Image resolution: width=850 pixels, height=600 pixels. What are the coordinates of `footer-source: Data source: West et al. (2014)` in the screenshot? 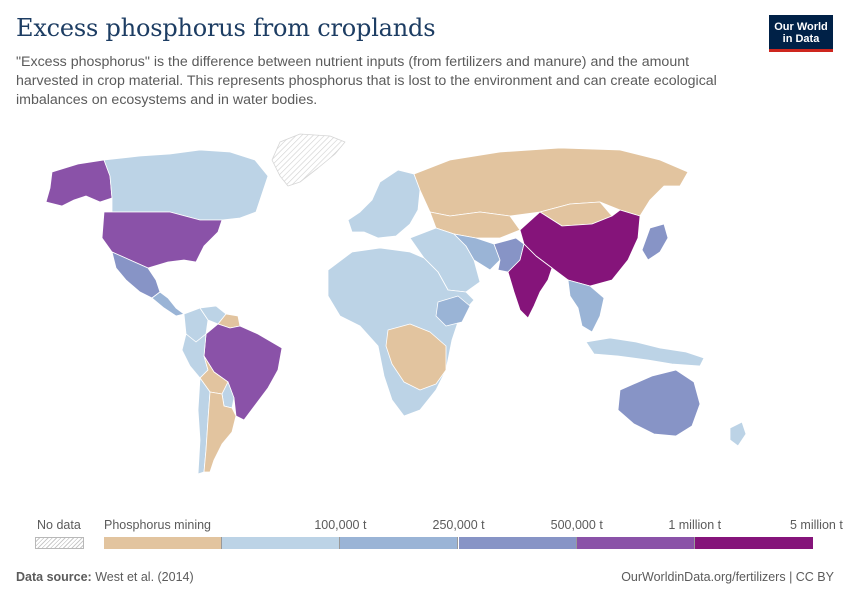 It's located at (105, 577).